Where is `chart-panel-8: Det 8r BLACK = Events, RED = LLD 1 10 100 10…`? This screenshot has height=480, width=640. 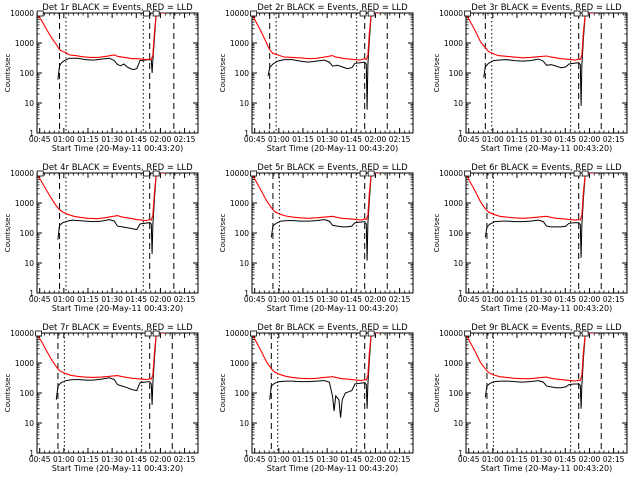 chart-panel-8: Det 8r BLACK = Events, RED = LLD 1 10 100 10… is located at coordinates (316, 398).